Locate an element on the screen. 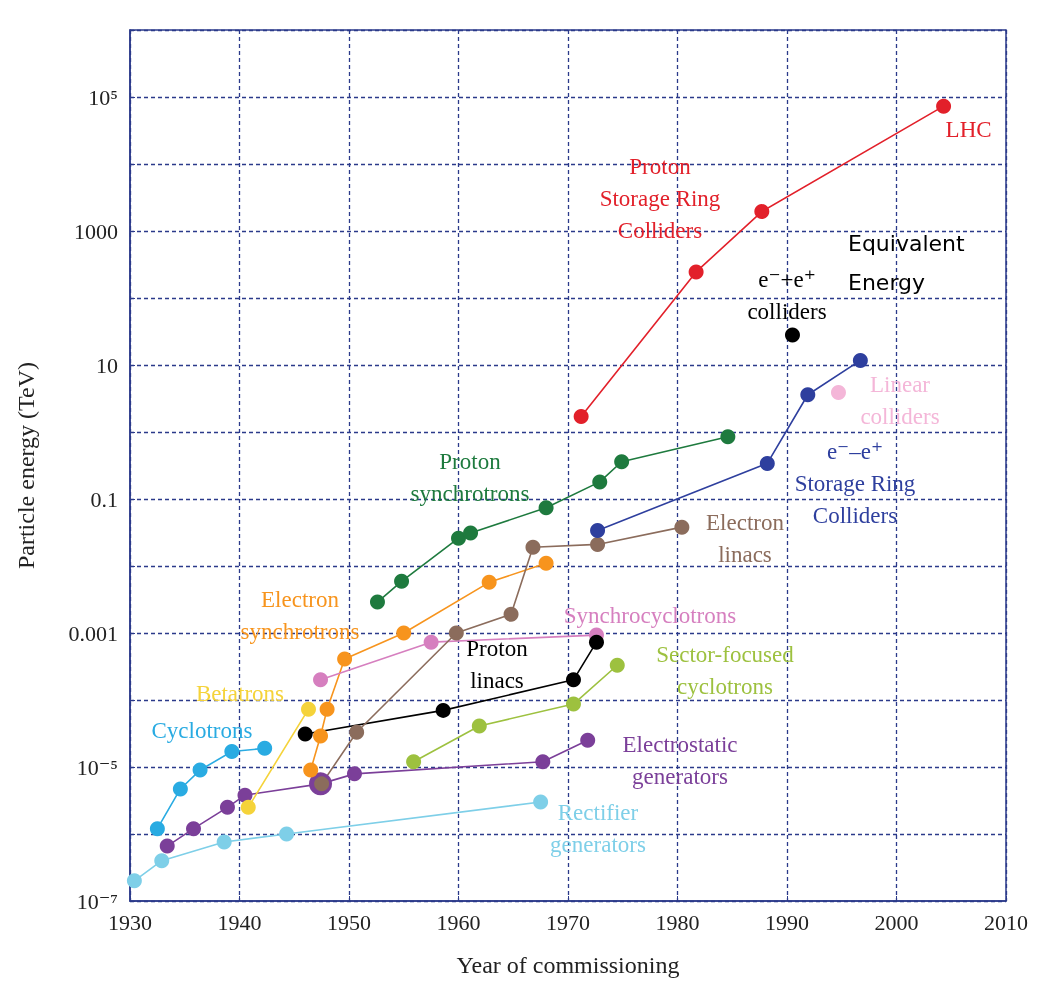 Image resolution: width=1054 pixels, height=987 pixels. x-tick-label: 1970 is located at coordinates (568, 922).